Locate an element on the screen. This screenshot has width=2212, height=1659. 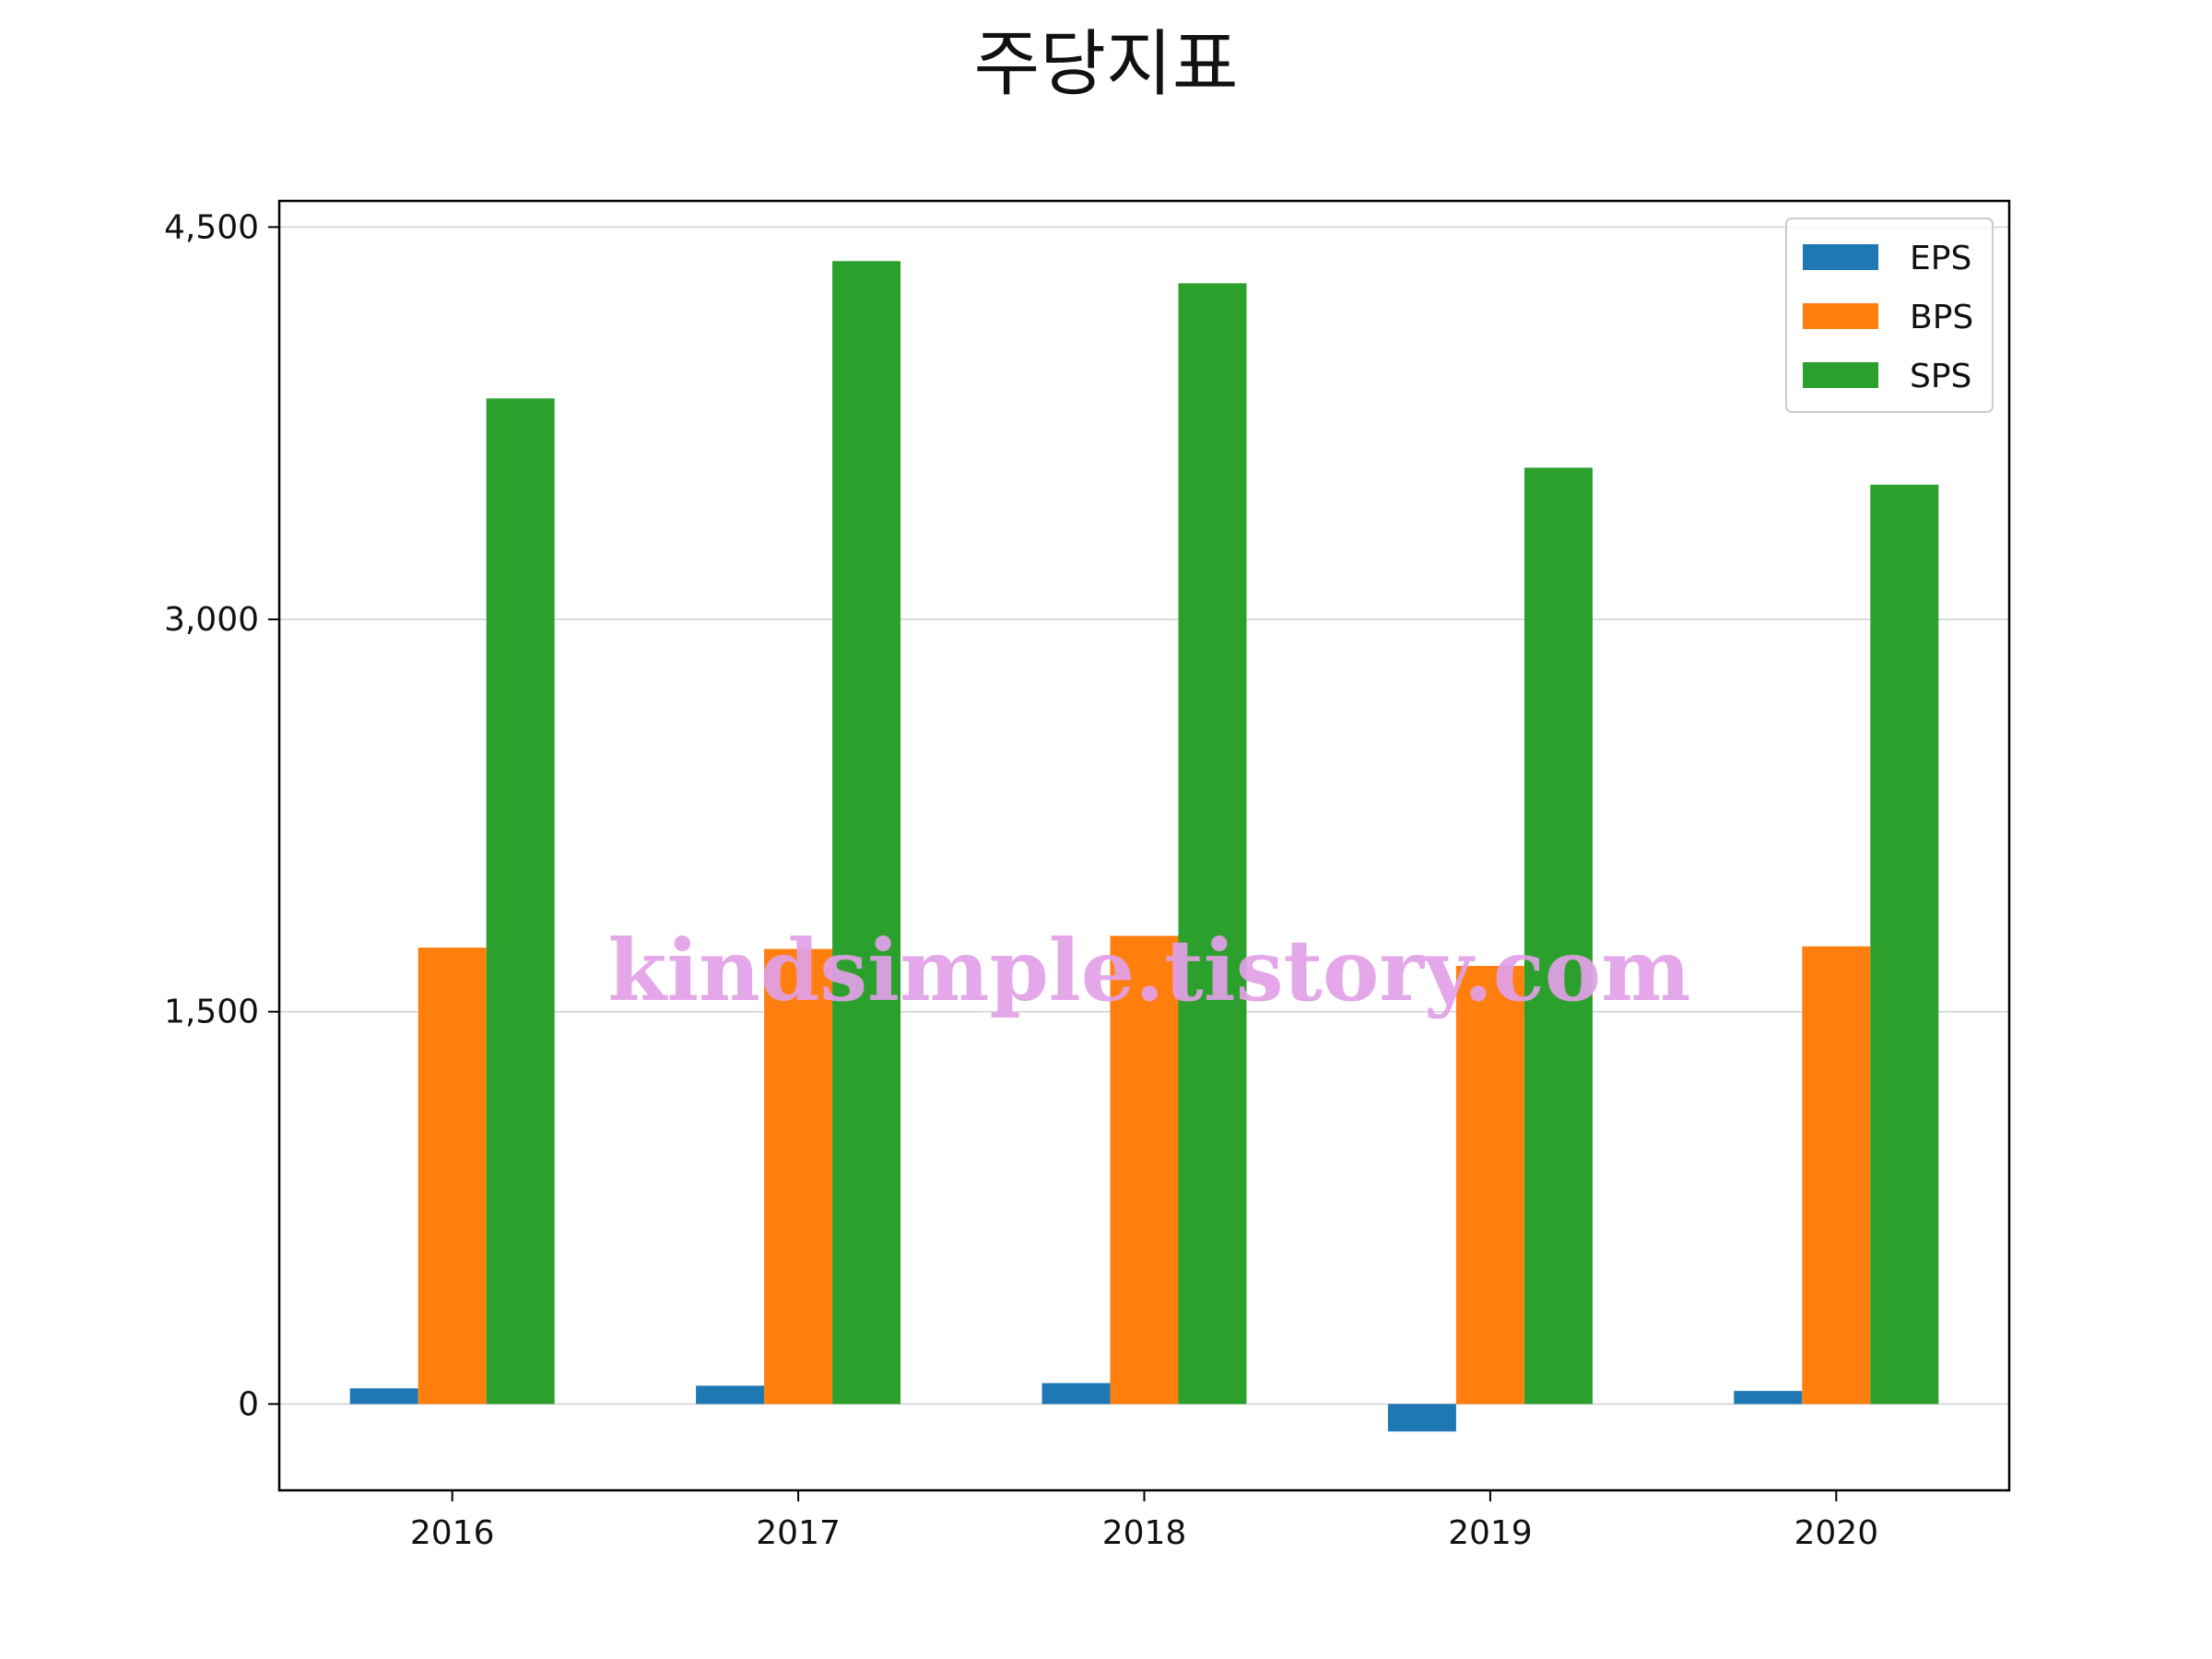
legend-swatch-eps is located at coordinates (1840, 257).